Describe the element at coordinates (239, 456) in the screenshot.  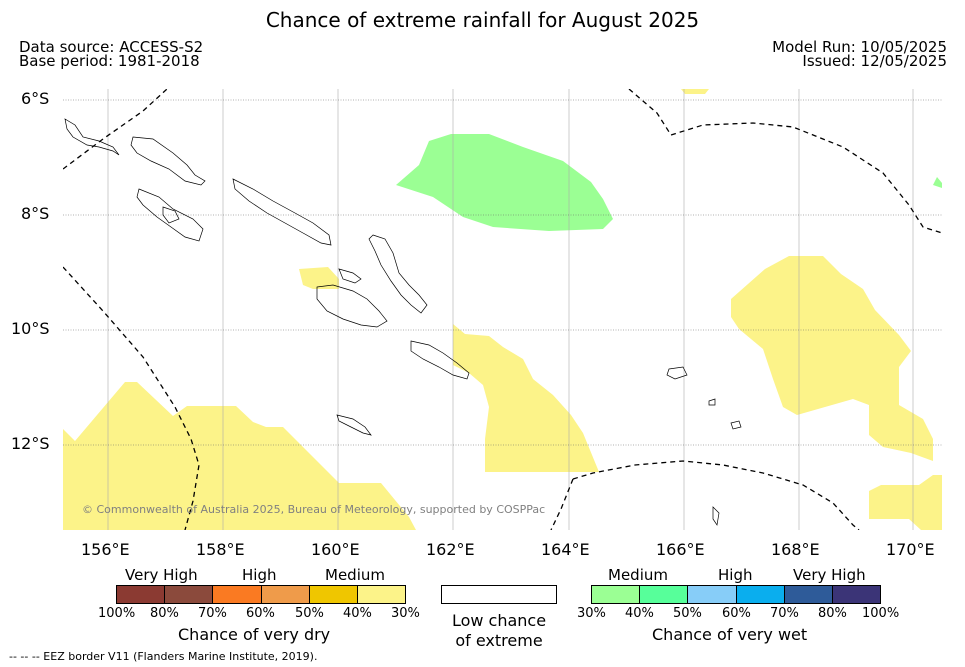
I see `dry-region-southwest` at that location.